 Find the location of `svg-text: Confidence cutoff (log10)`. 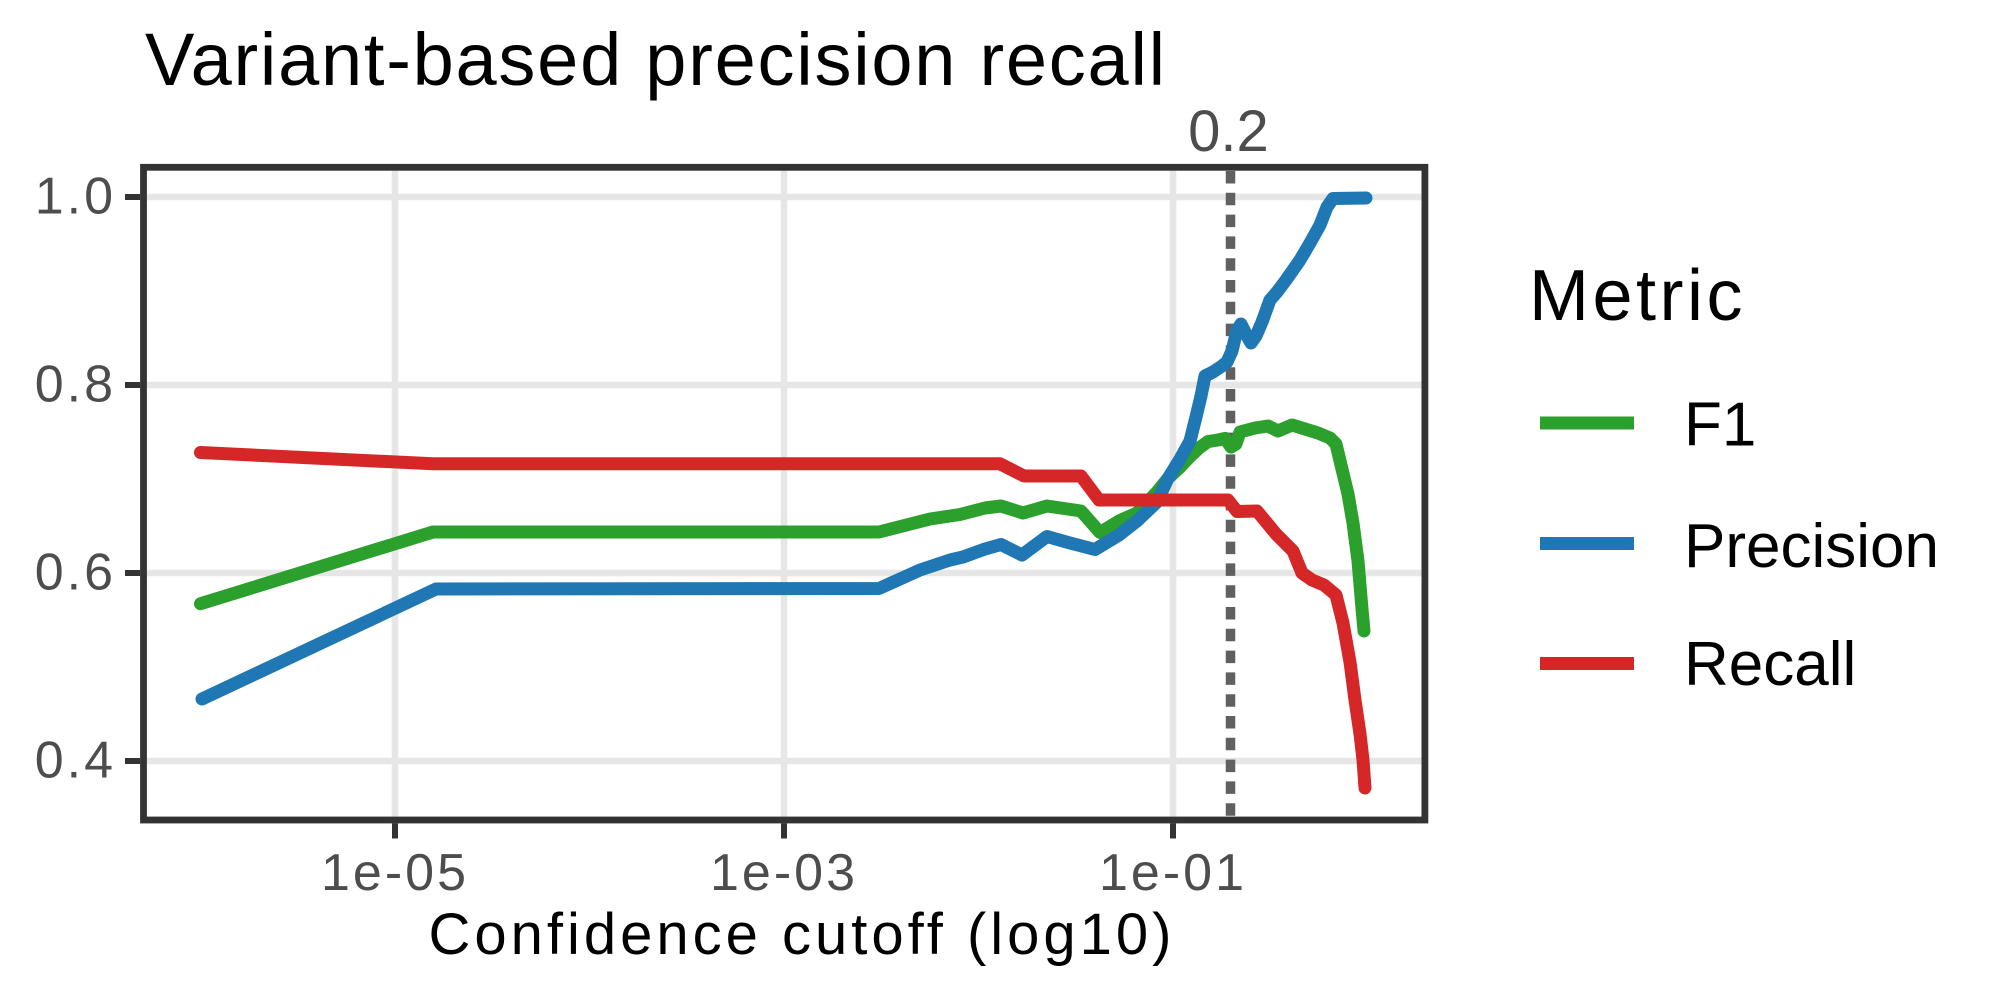

svg-text: Confidence cutoff (log10) is located at coordinates (801, 934).